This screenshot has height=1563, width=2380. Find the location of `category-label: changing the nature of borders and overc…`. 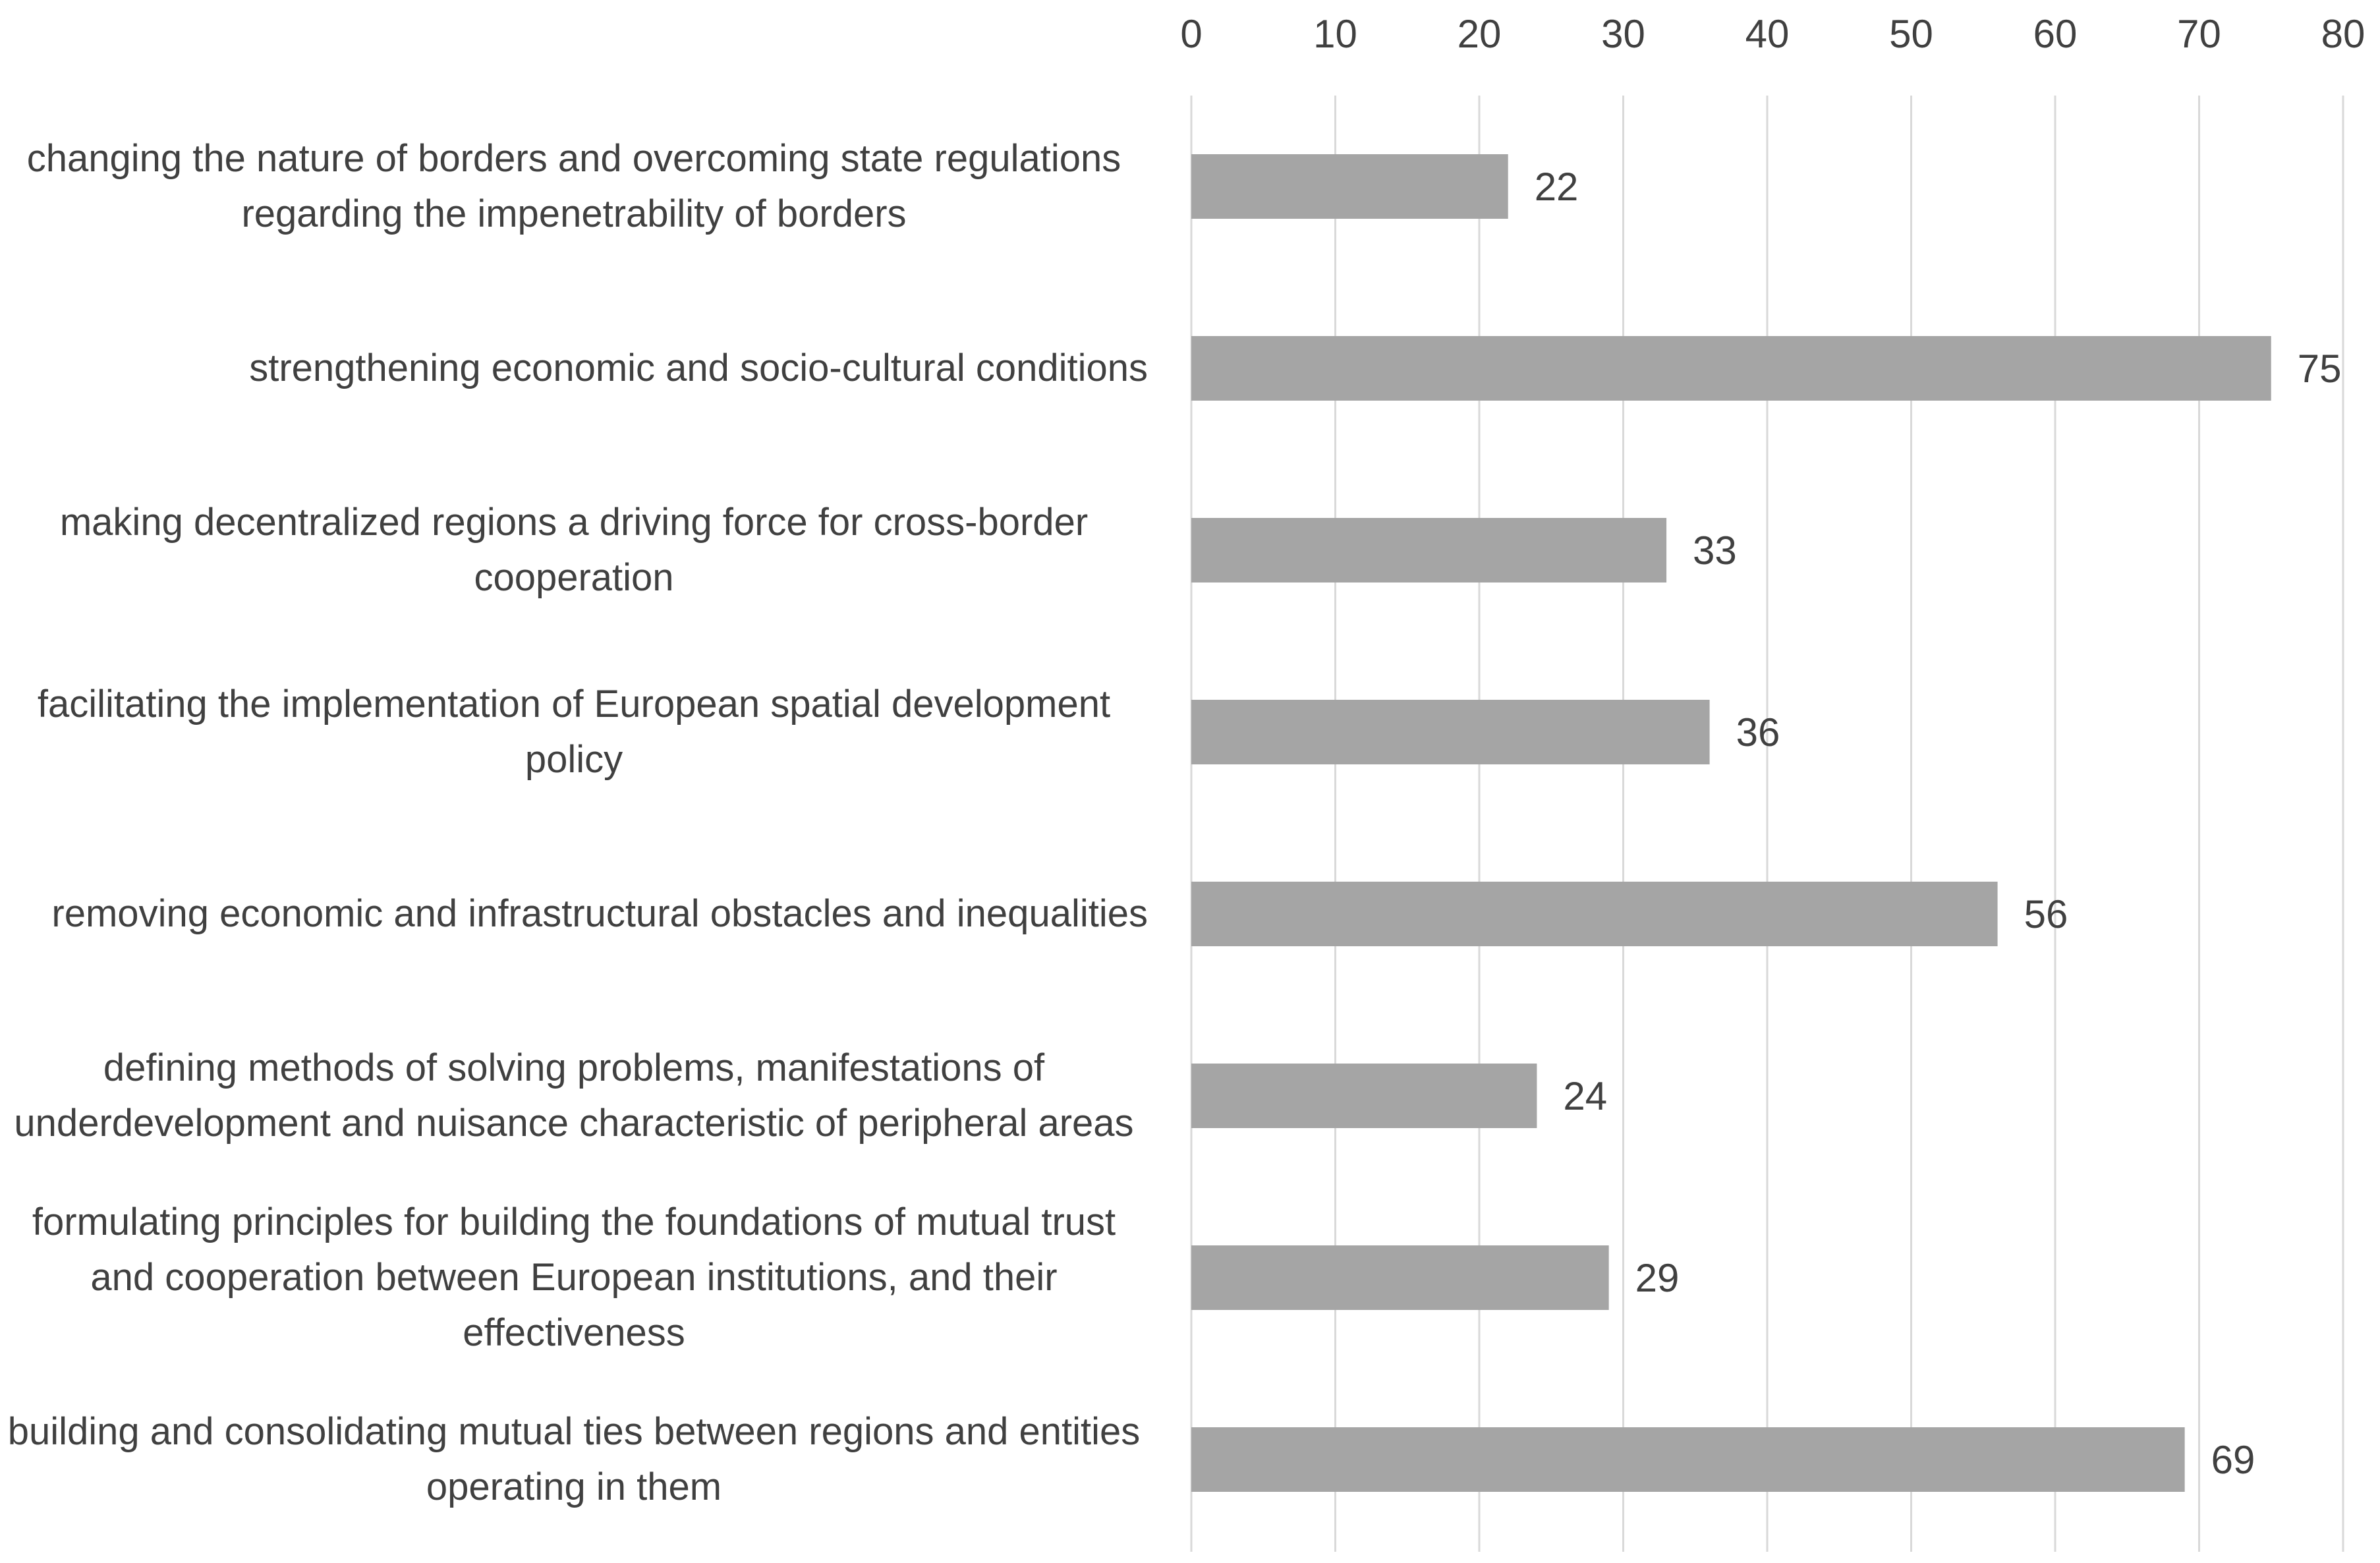

category-label: changing the nature of borders and overc… is located at coordinates (573, 186).